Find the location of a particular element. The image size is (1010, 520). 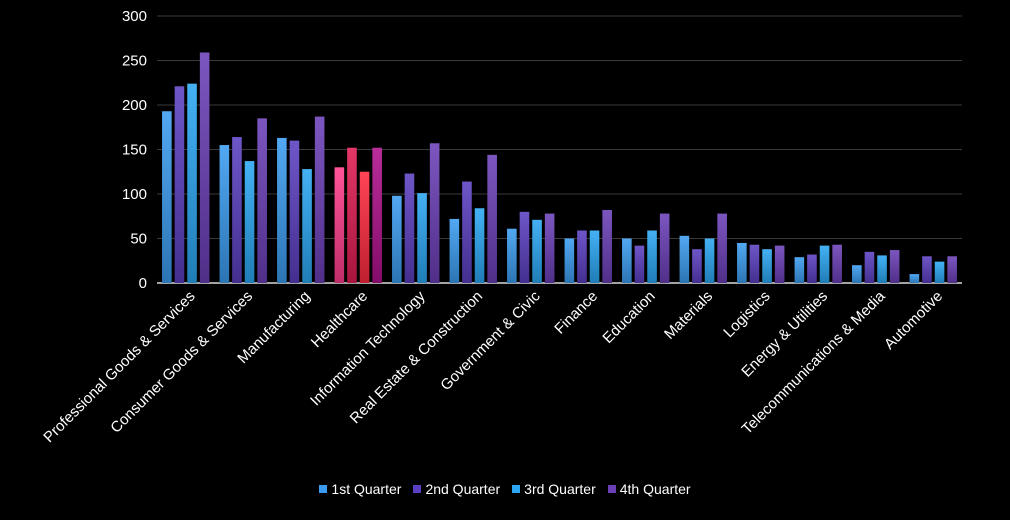

legend-swatch-q3 is located at coordinates (516, 489).